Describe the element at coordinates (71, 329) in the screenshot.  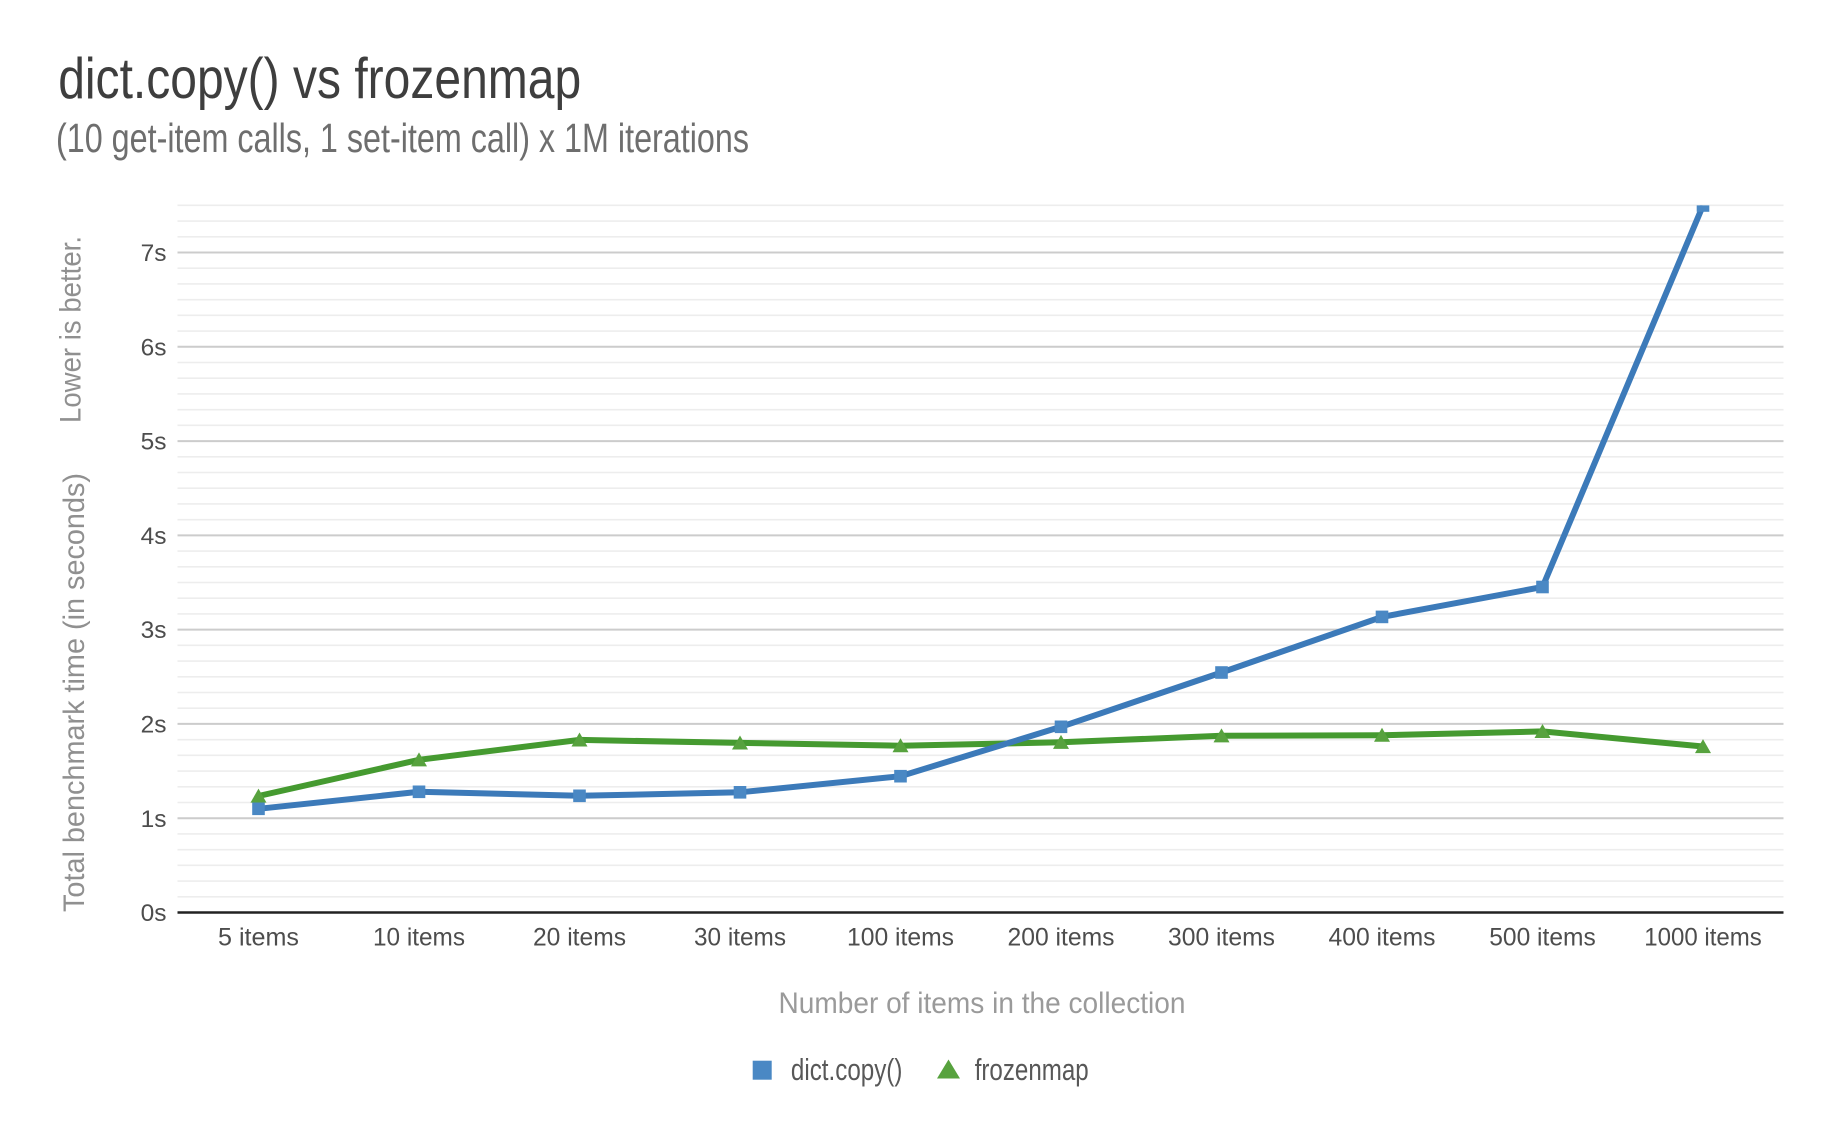
I see `svg-text: Lower is better.` at that location.